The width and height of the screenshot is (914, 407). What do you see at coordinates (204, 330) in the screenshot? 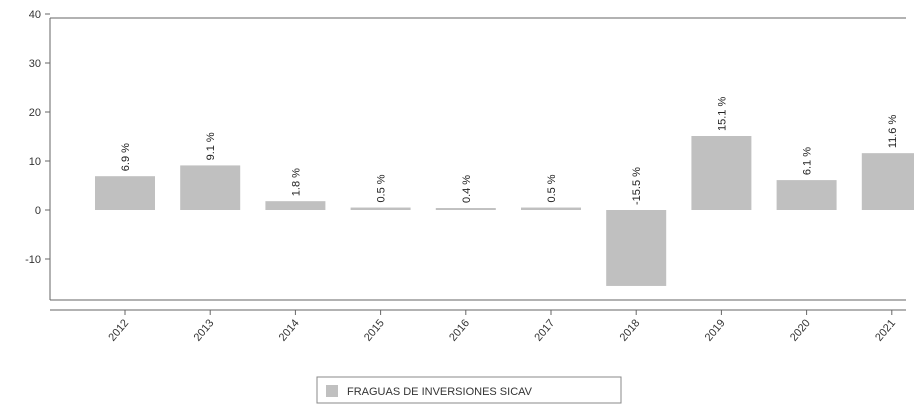
I see `x-tick-label: 2013` at bounding box center [204, 330].